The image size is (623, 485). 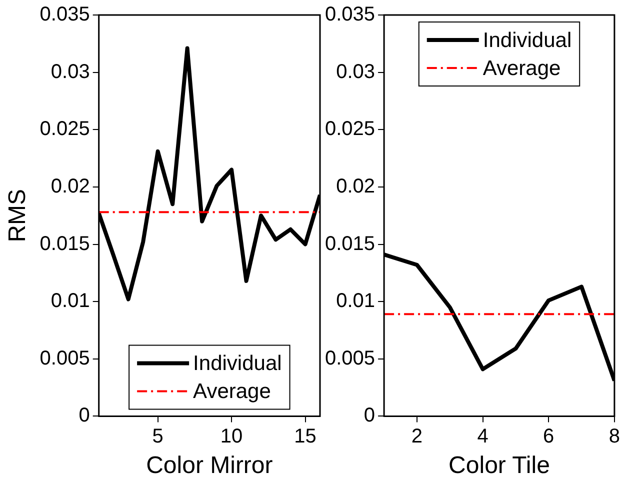 I want to click on x-tick-label: 6, so click(x=548, y=437).